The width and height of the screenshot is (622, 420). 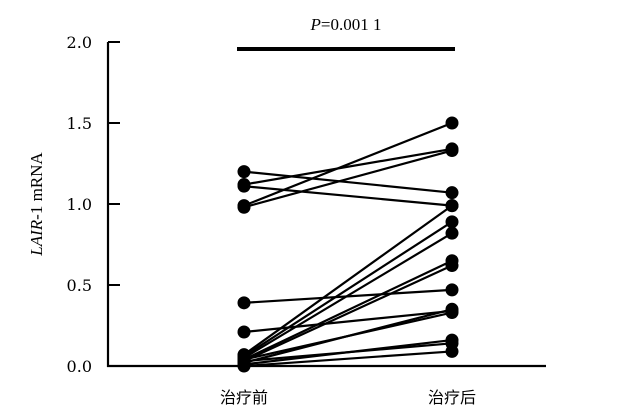 I want to click on y-tick-label-3: 1.5, so click(x=79, y=123).